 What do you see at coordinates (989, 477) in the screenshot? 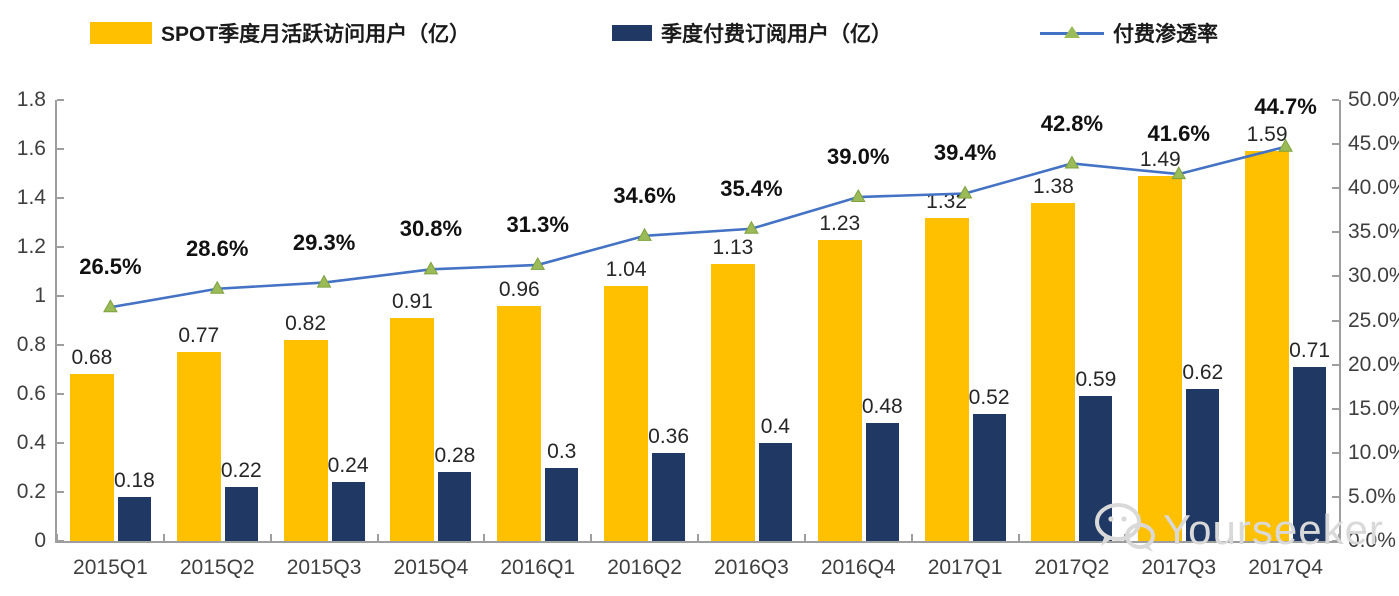
I see `subscribers-bar-2017Q1` at bounding box center [989, 477].